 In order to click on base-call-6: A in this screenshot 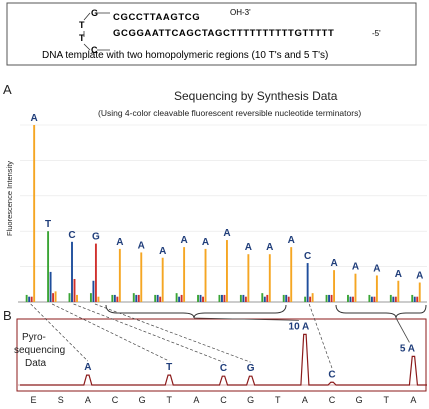, I will do `click(141, 245)`.